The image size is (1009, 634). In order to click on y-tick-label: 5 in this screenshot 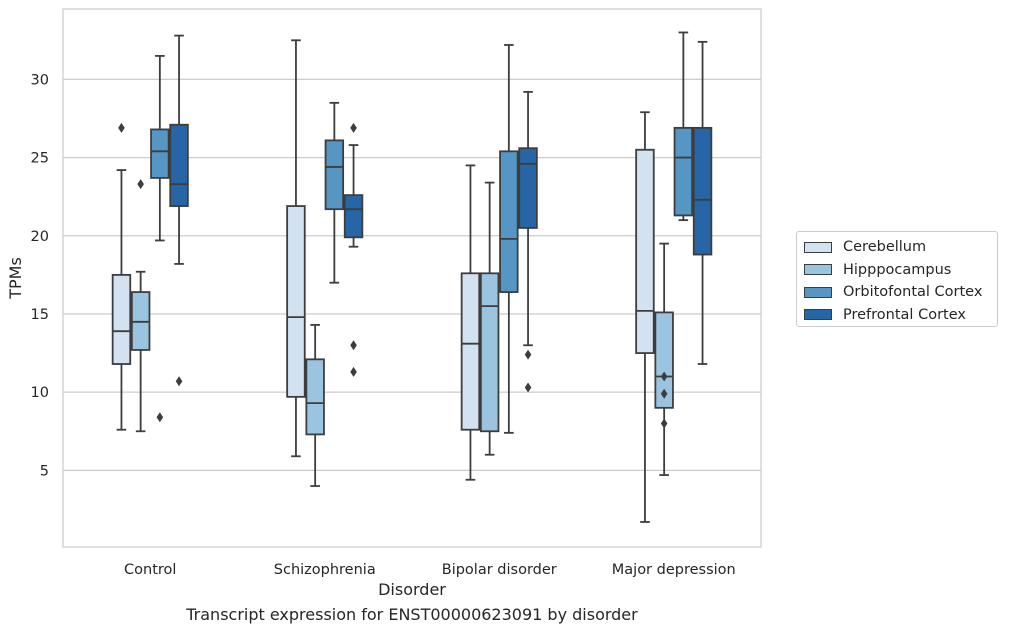, I will do `click(44, 471)`.